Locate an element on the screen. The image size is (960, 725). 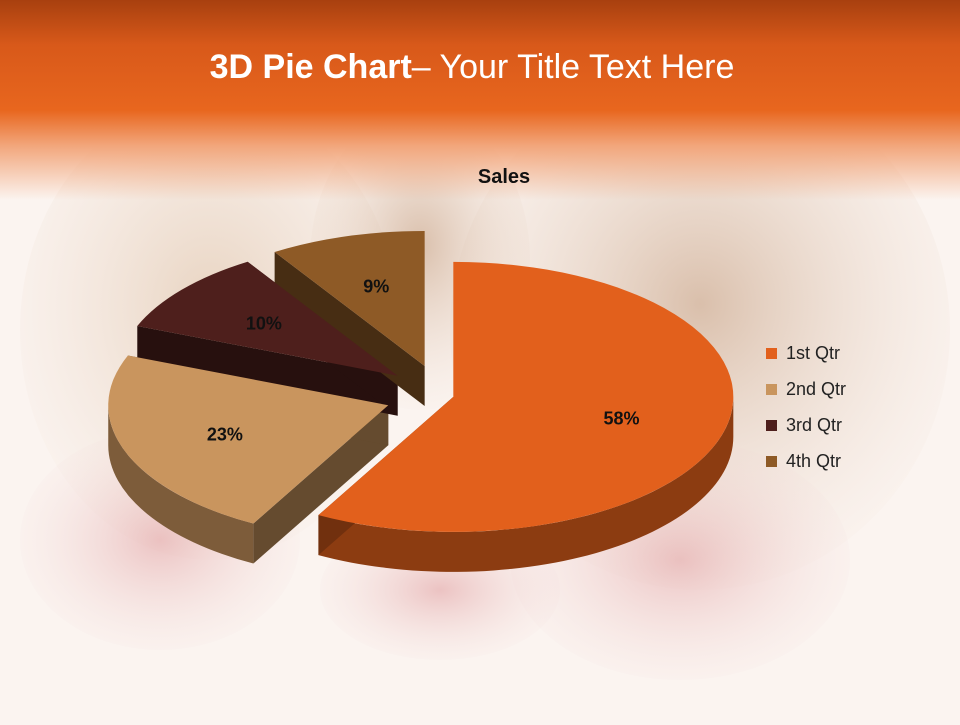
chart-legend: 1st Qtr 2nd Qtr 3rd Qtr 4th Qtr is located at coordinates (806, 407).